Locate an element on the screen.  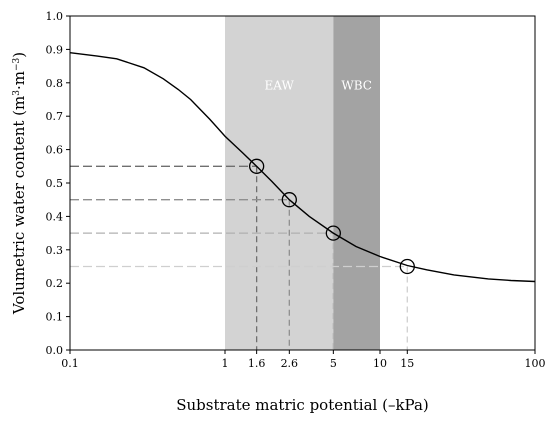
x-axis-ticks: 0.1 1 1.6 2.6 5 10 15 100 is located at coordinates (303, 360).